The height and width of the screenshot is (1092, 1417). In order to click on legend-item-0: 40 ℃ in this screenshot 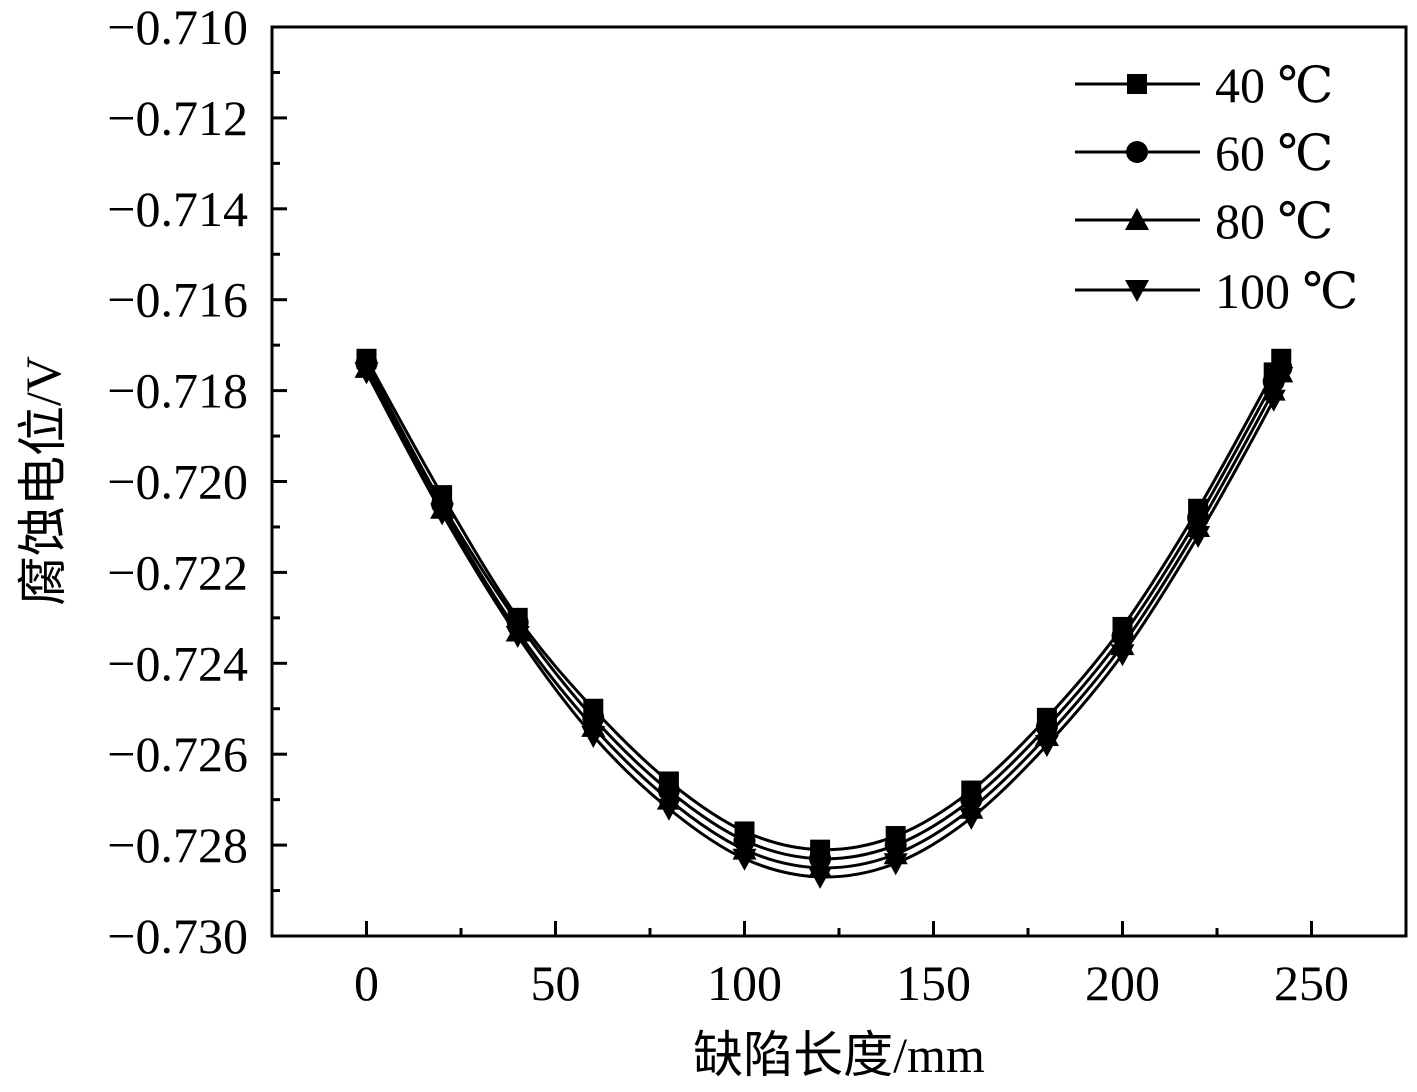, I will do `click(1204, 85)`.